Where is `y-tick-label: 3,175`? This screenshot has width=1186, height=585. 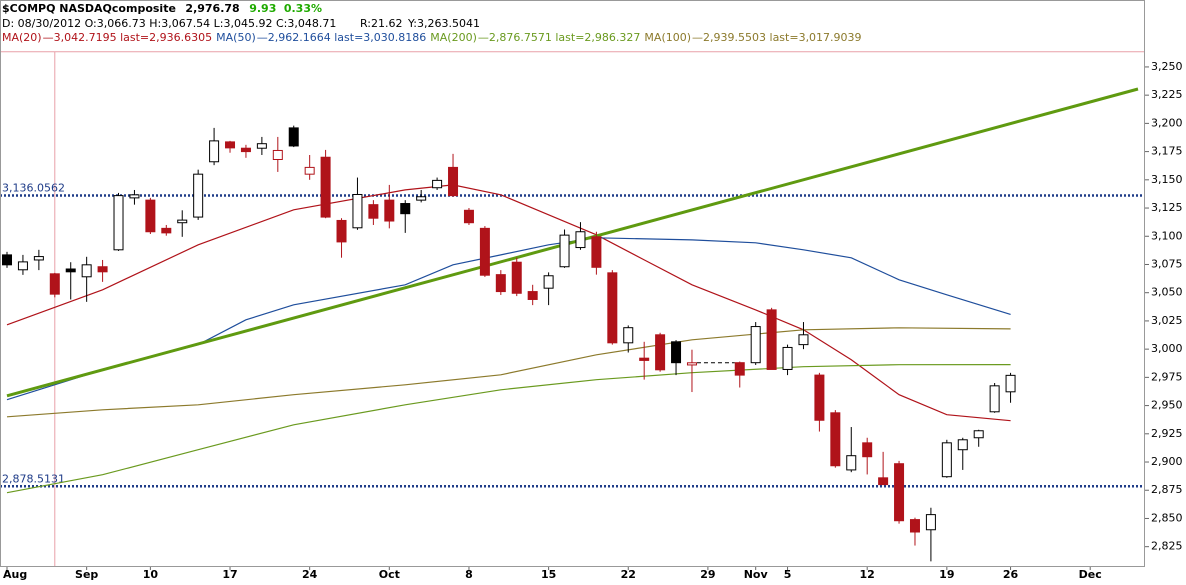
y-tick-label: 3,175 is located at coordinates (1167, 151).